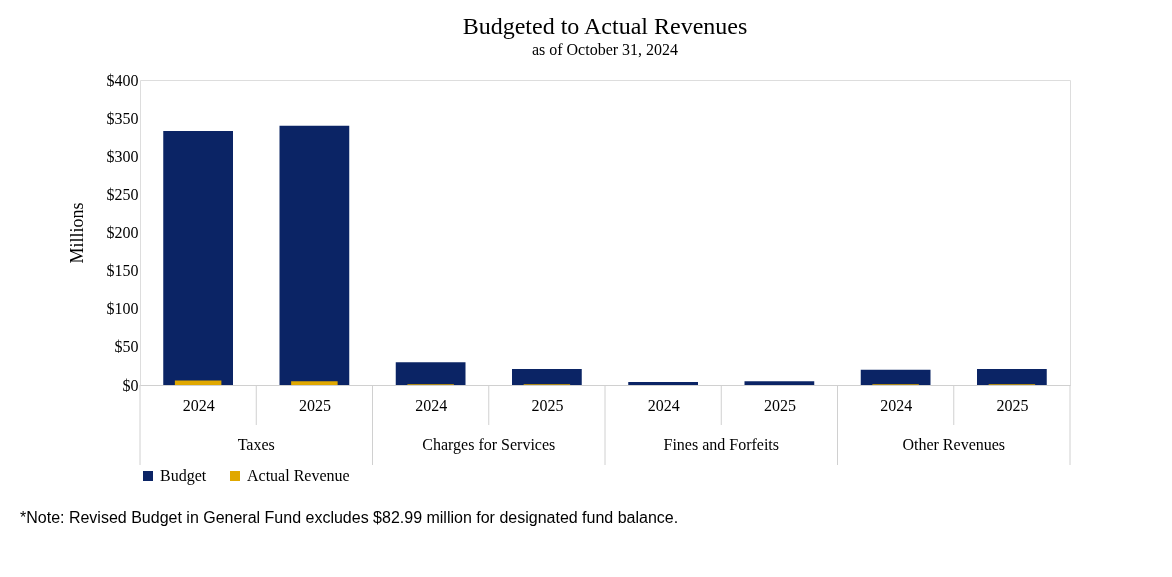 This screenshot has height=577, width=1172. I want to click on chart-title: Budgeted to Actual Revenues, so click(605, 26).